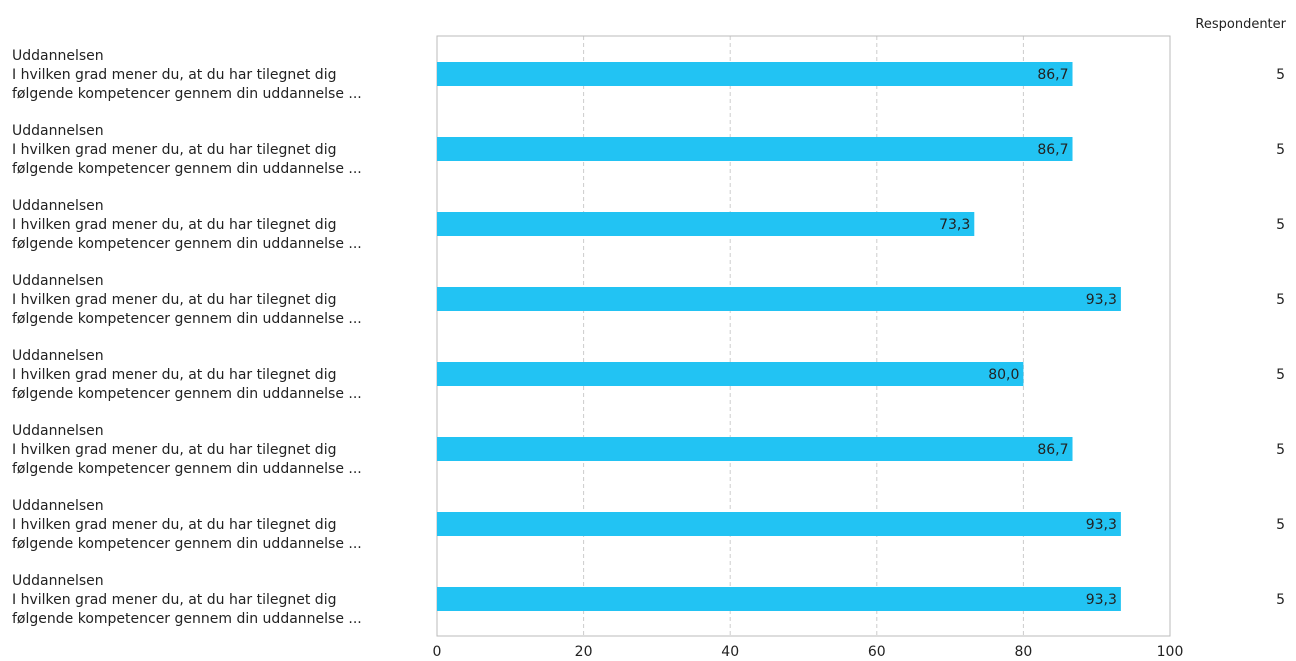 This screenshot has width=1296, height=661. What do you see at coordinates (954, 225) in the screenshot?
I see `bar-value-label: 73,3` at bounding box center [954, 225].